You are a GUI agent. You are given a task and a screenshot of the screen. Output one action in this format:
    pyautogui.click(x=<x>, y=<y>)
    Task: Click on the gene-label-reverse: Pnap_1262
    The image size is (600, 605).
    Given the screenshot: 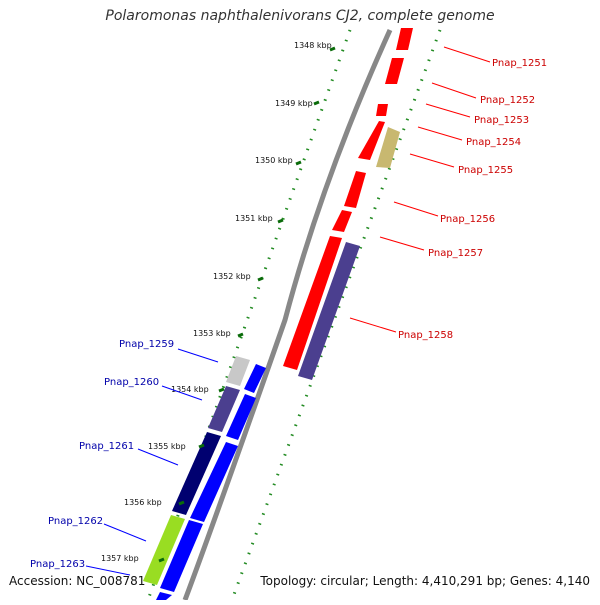 What is the action you would take?
    pyautogui.click(x=75, y=521)
    